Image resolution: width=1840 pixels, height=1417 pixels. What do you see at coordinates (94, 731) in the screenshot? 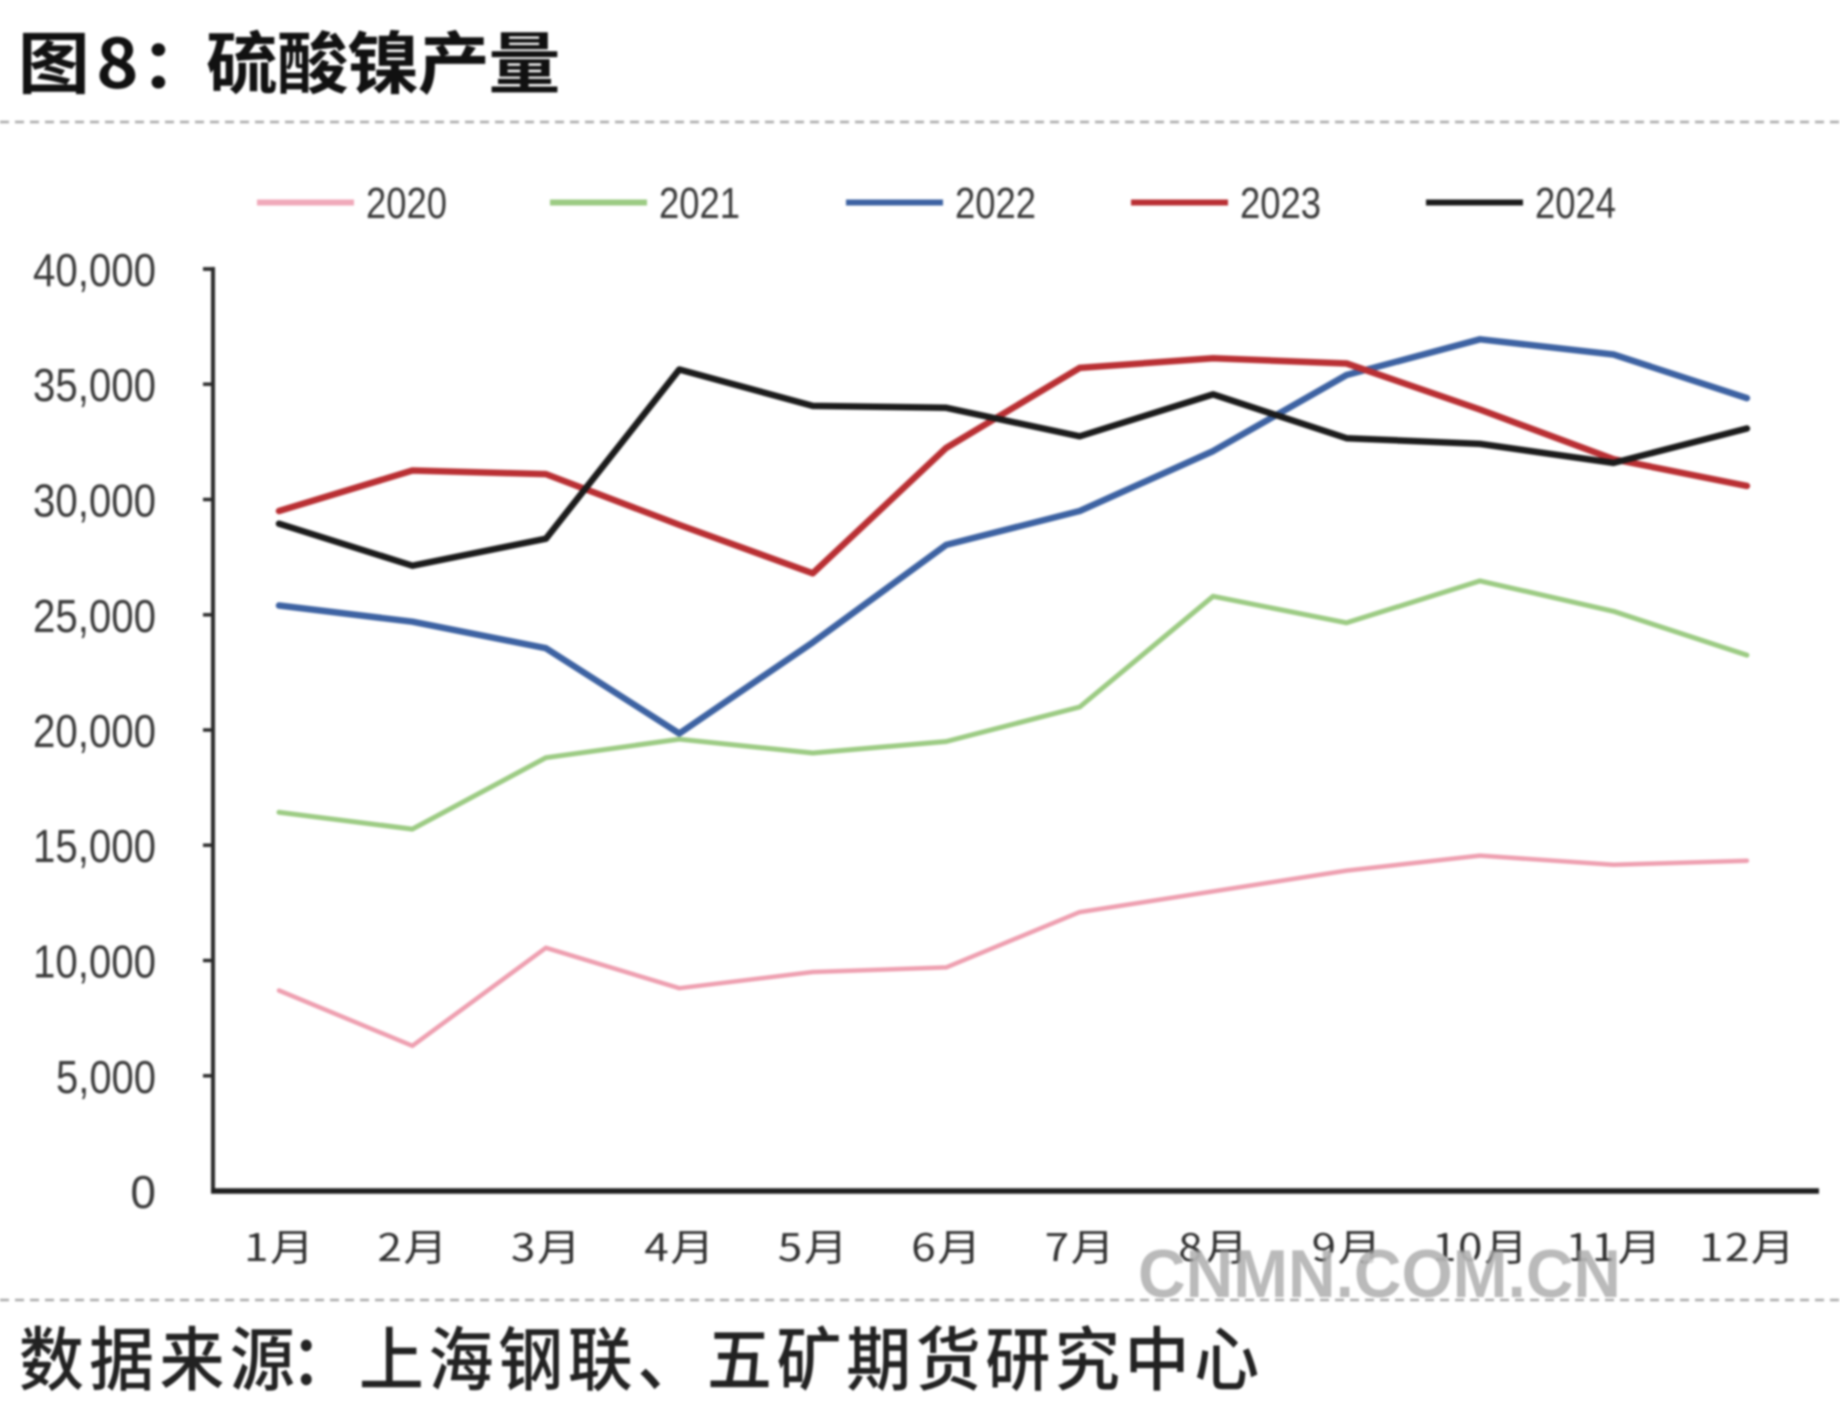
I see `svg-text: 20,000` at bounding box center [94, 731].